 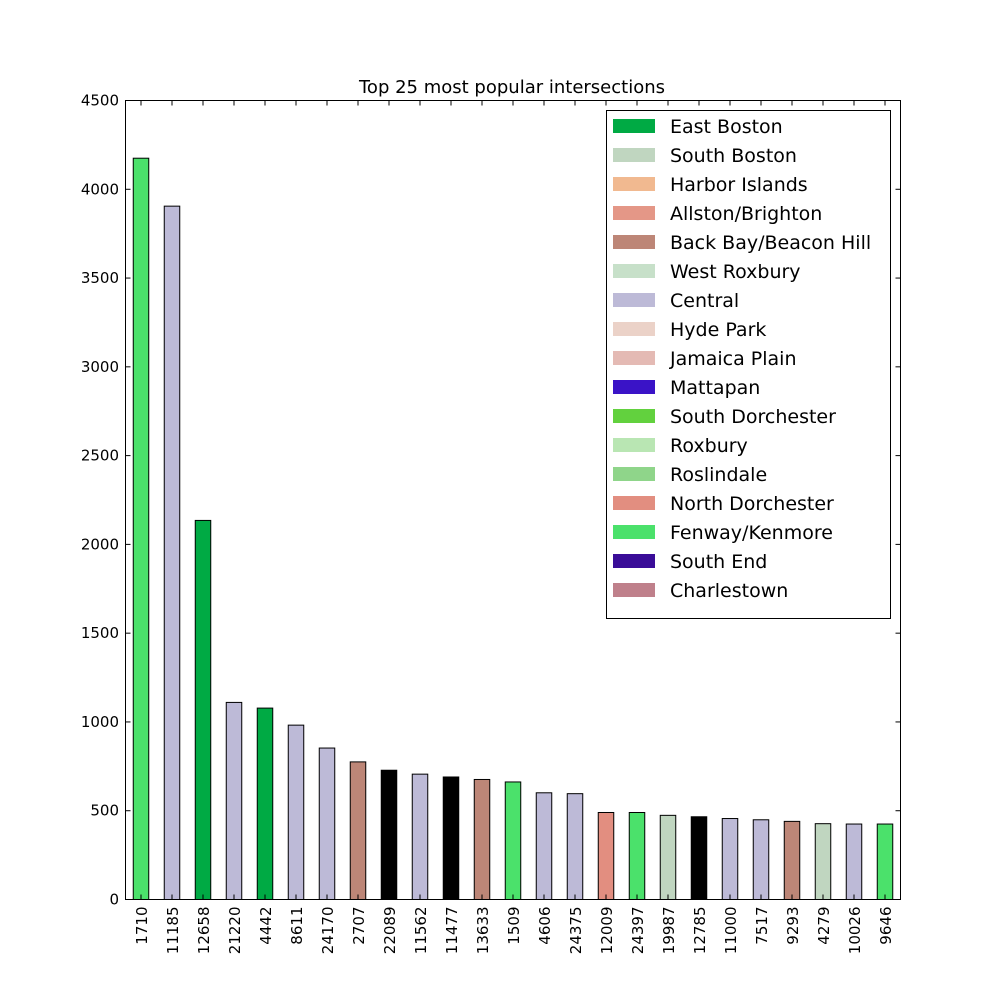 What do you see at coordinates (739, 185) in the screenshot?
I see `legend-label: Harbor Islands` at bounding box center [739, 185].